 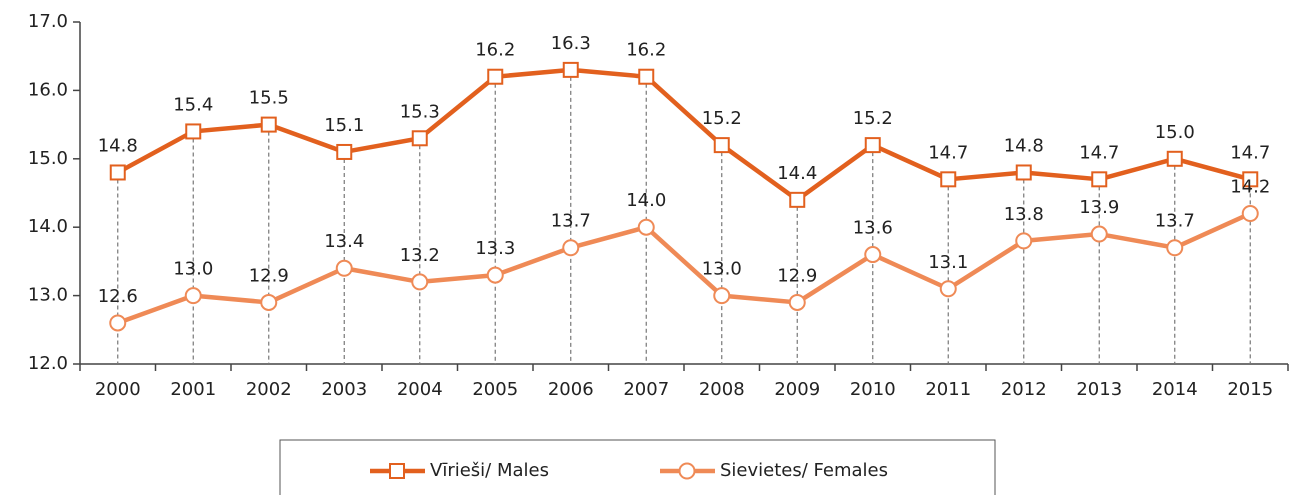 What do you see at coordinates (1175, 132) in the screenshot?
I see `data-label: 15.0` at bounding box center [1175, 132].